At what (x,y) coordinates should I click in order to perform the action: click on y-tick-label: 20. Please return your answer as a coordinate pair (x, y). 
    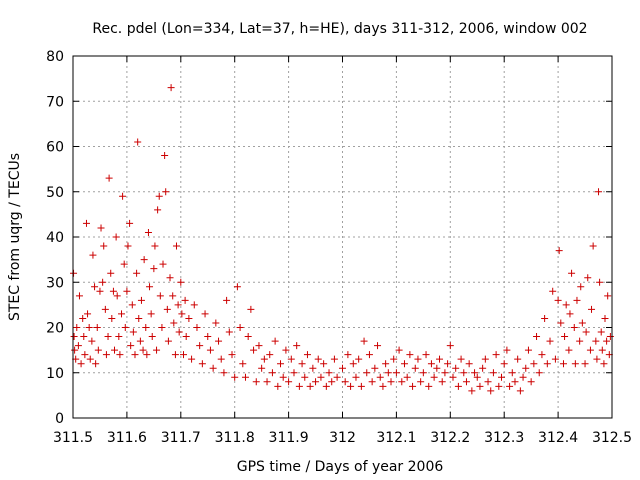
    Looking at the image, I should click on (55, 329).